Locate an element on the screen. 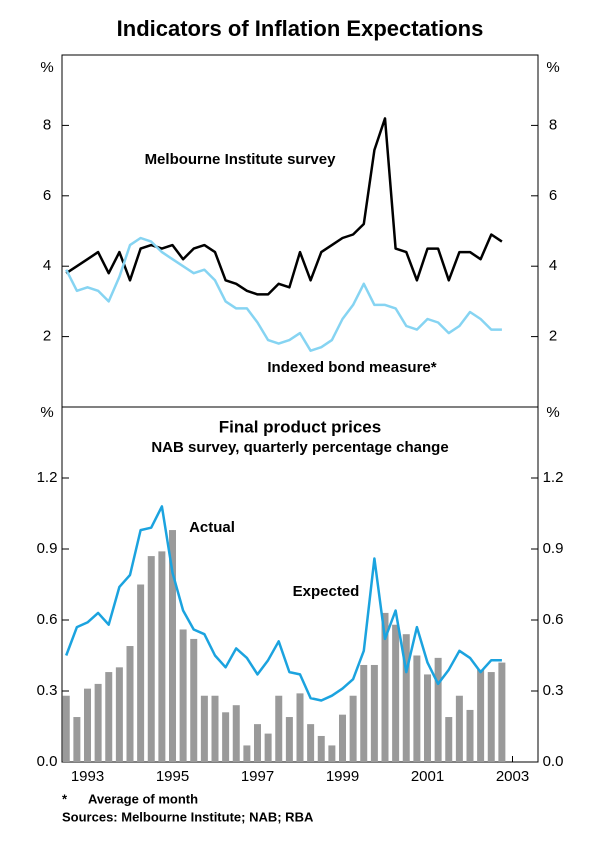 The image size is (600, 843). y-tick-label-right: 0.3 is located at coordinates (553, 690).